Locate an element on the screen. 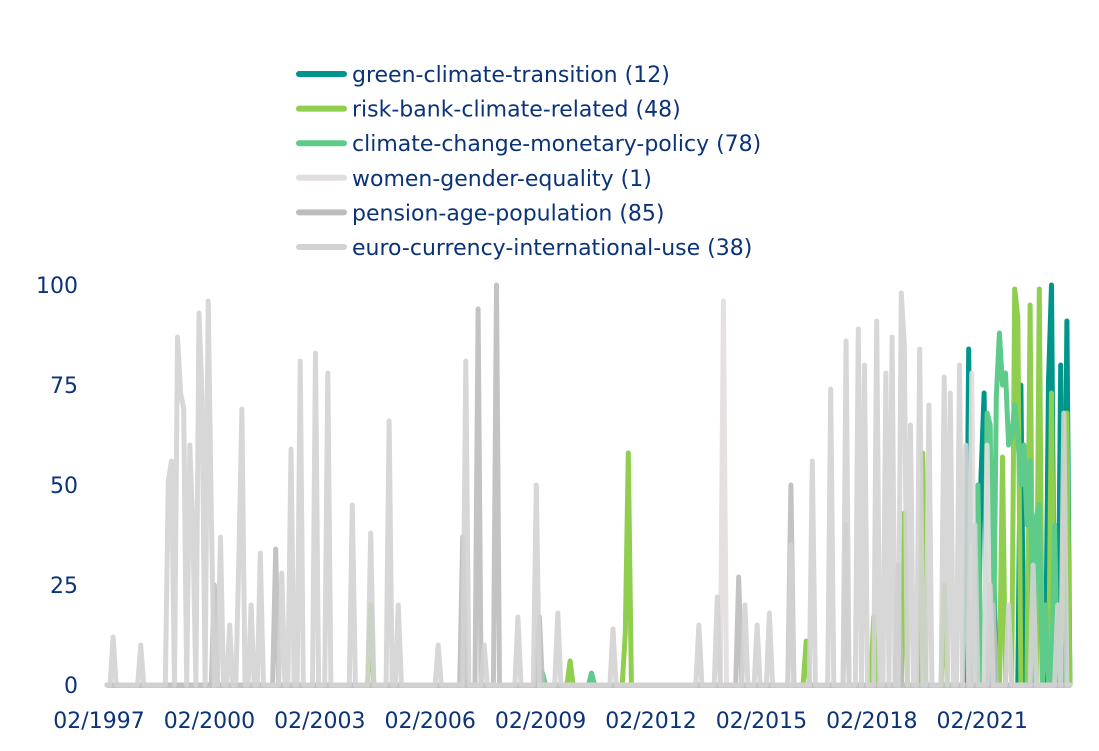 This screenshot has height=751, width=1099. legend-item: green-climate-transition (12) is located at coordinates (483, 75).